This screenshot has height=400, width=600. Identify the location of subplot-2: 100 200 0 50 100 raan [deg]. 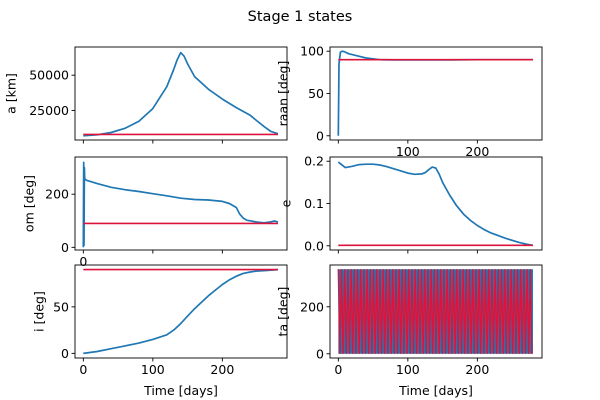
(409, 101).